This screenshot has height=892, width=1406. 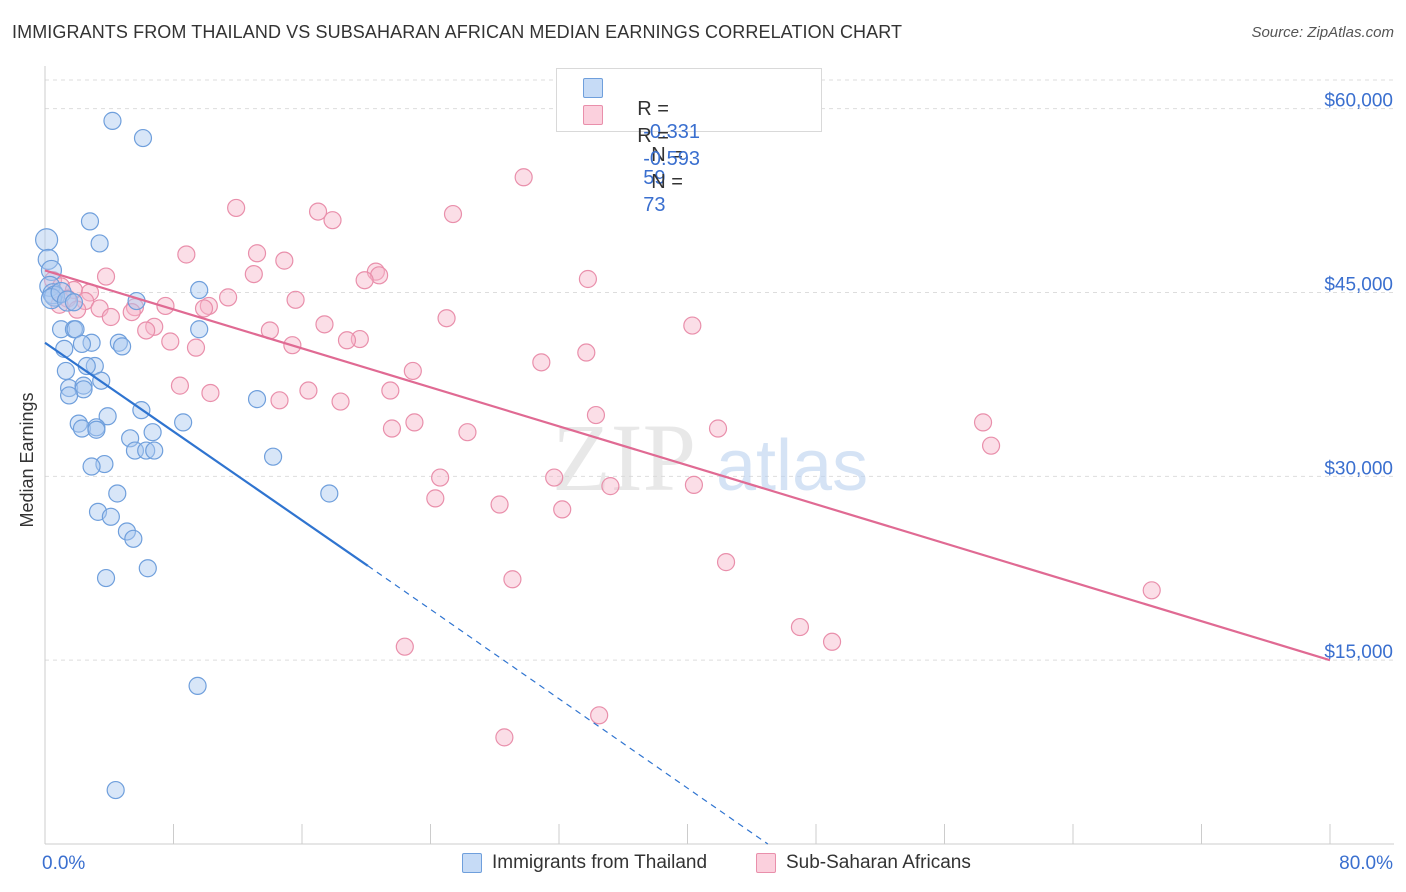 What do you see at coordinates (600, 862) in the screenshot?
I see `bottom-legend-thailand: Immigrants from Thailand` at bounding box center [600, 862].